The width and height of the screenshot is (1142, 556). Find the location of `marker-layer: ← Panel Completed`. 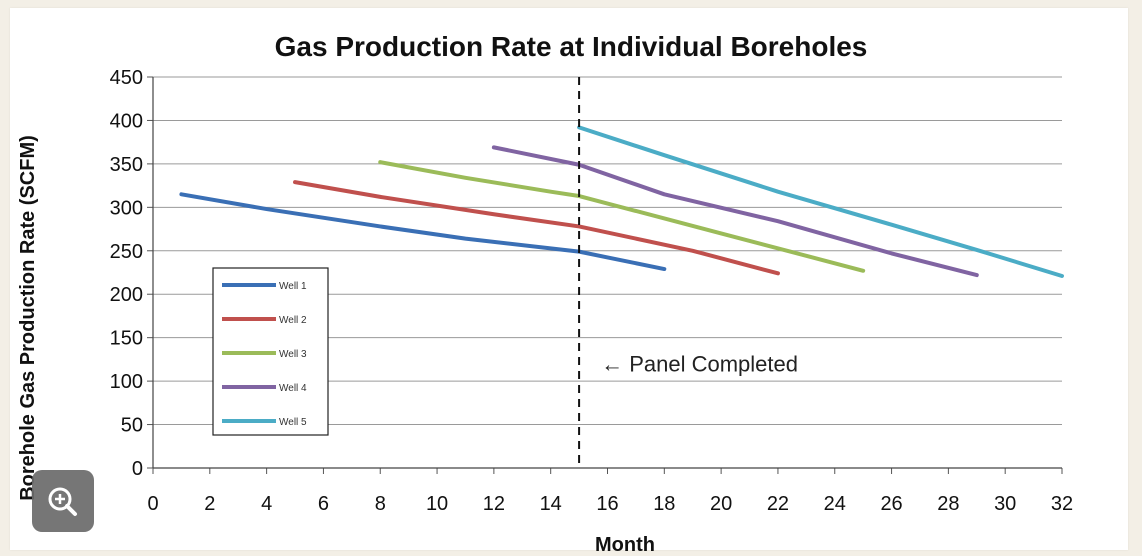

marker-layer: ← Panel Completed is located at coordinates (688, 272).